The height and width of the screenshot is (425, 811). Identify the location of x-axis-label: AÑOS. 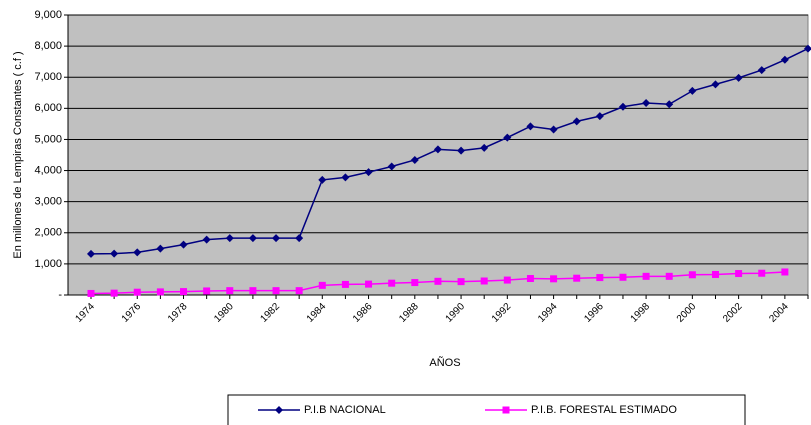
(444, 362).